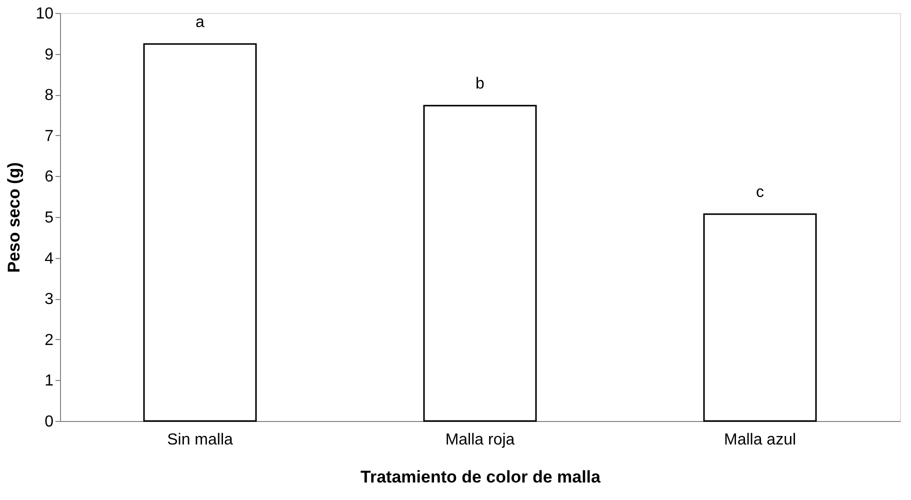 Image resolution: width=911 pixels, height=500 pixels. Describe the element at coordinates (49, 218) in the screenshot. I see `y-tick-label: 5` at that location.